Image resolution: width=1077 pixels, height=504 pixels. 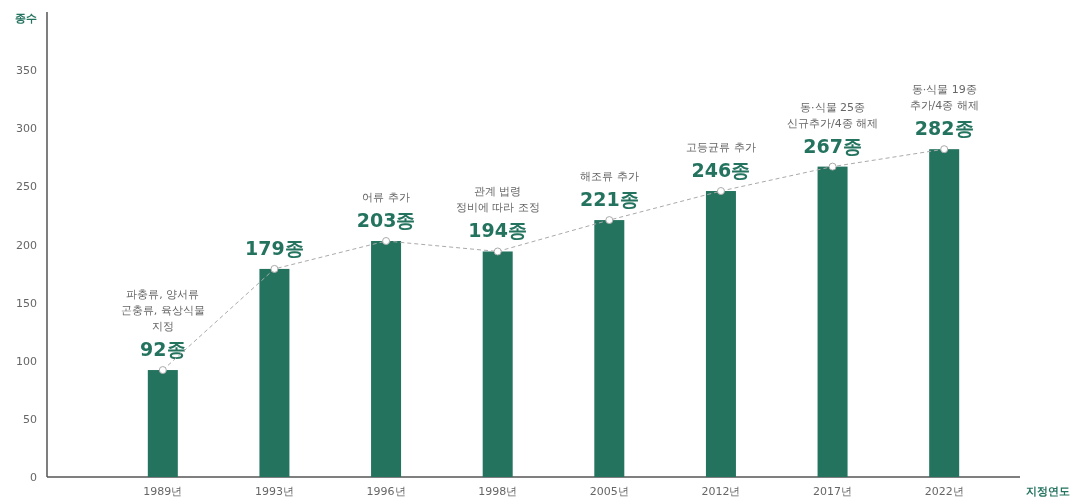 What do you see at coordinates (386, 198) in the screenshot?
I see `annotation: 어류 추가` at bounding box center [386, 198].